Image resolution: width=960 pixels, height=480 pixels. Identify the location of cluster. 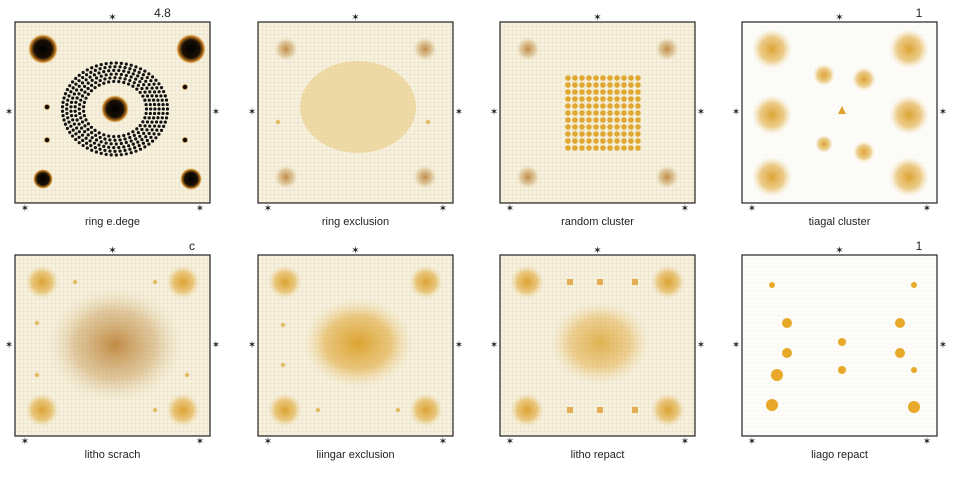
(358, 343).